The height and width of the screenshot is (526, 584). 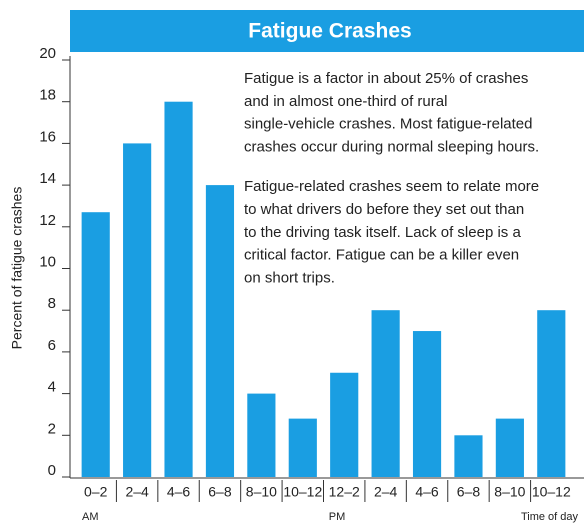 I want to click on annotation-line: and in almost one-third of rural, so click(x=345, y=101).